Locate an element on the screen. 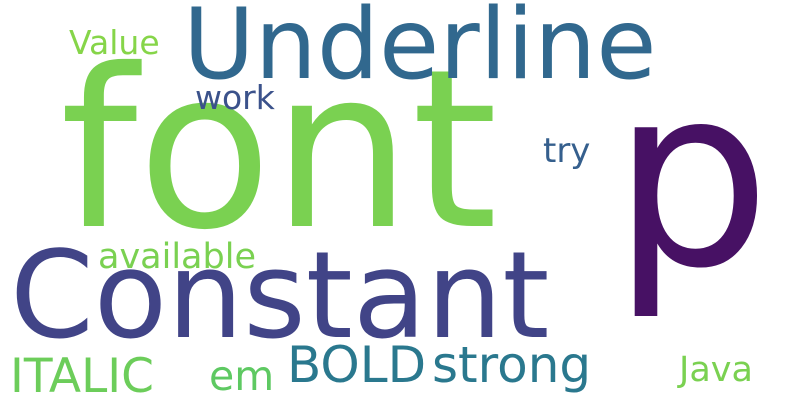 The image size is (800, 400). word-java: Java is located at coordinates (716, 370).